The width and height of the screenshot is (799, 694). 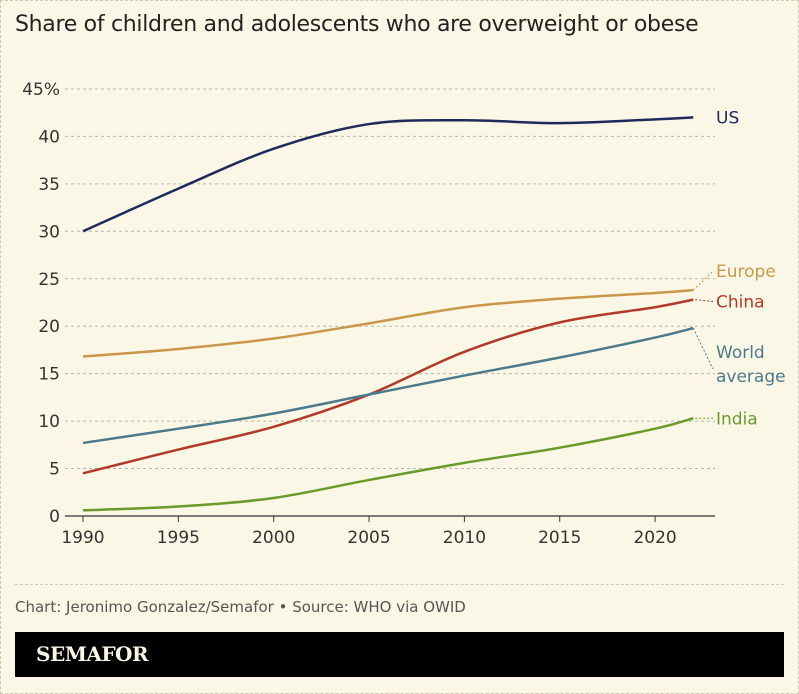 I want to click on series-label-india: India, so click(x=737, y=419).